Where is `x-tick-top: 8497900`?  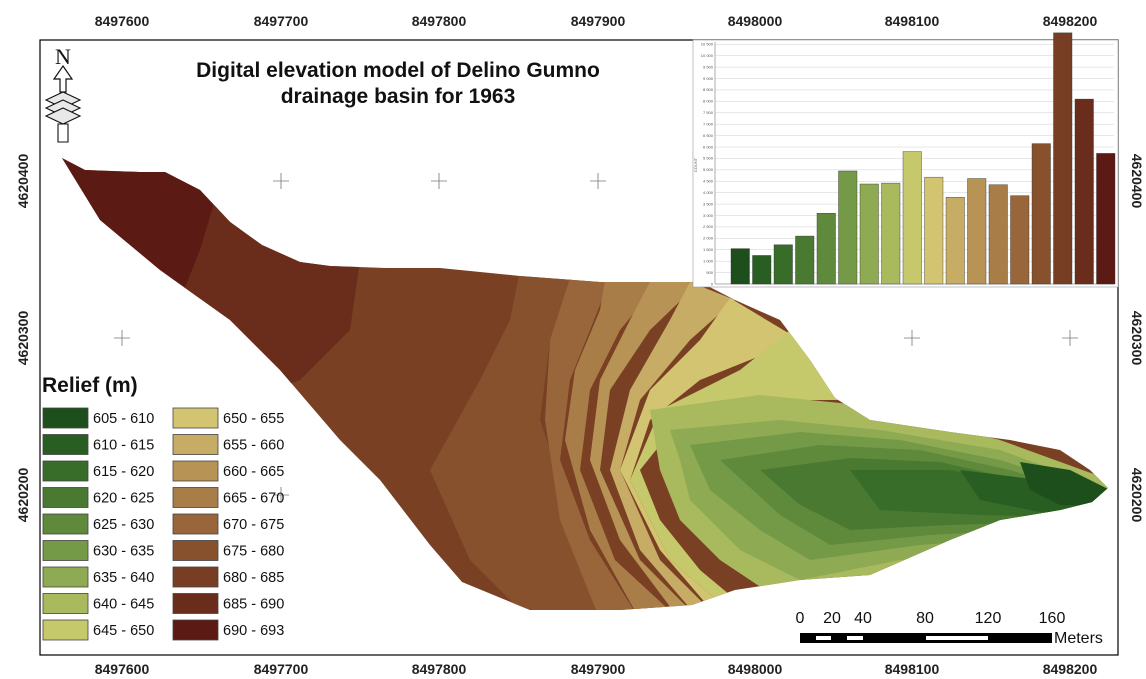
x-tick-top: 8497900 is located at coordinates (598, 21).